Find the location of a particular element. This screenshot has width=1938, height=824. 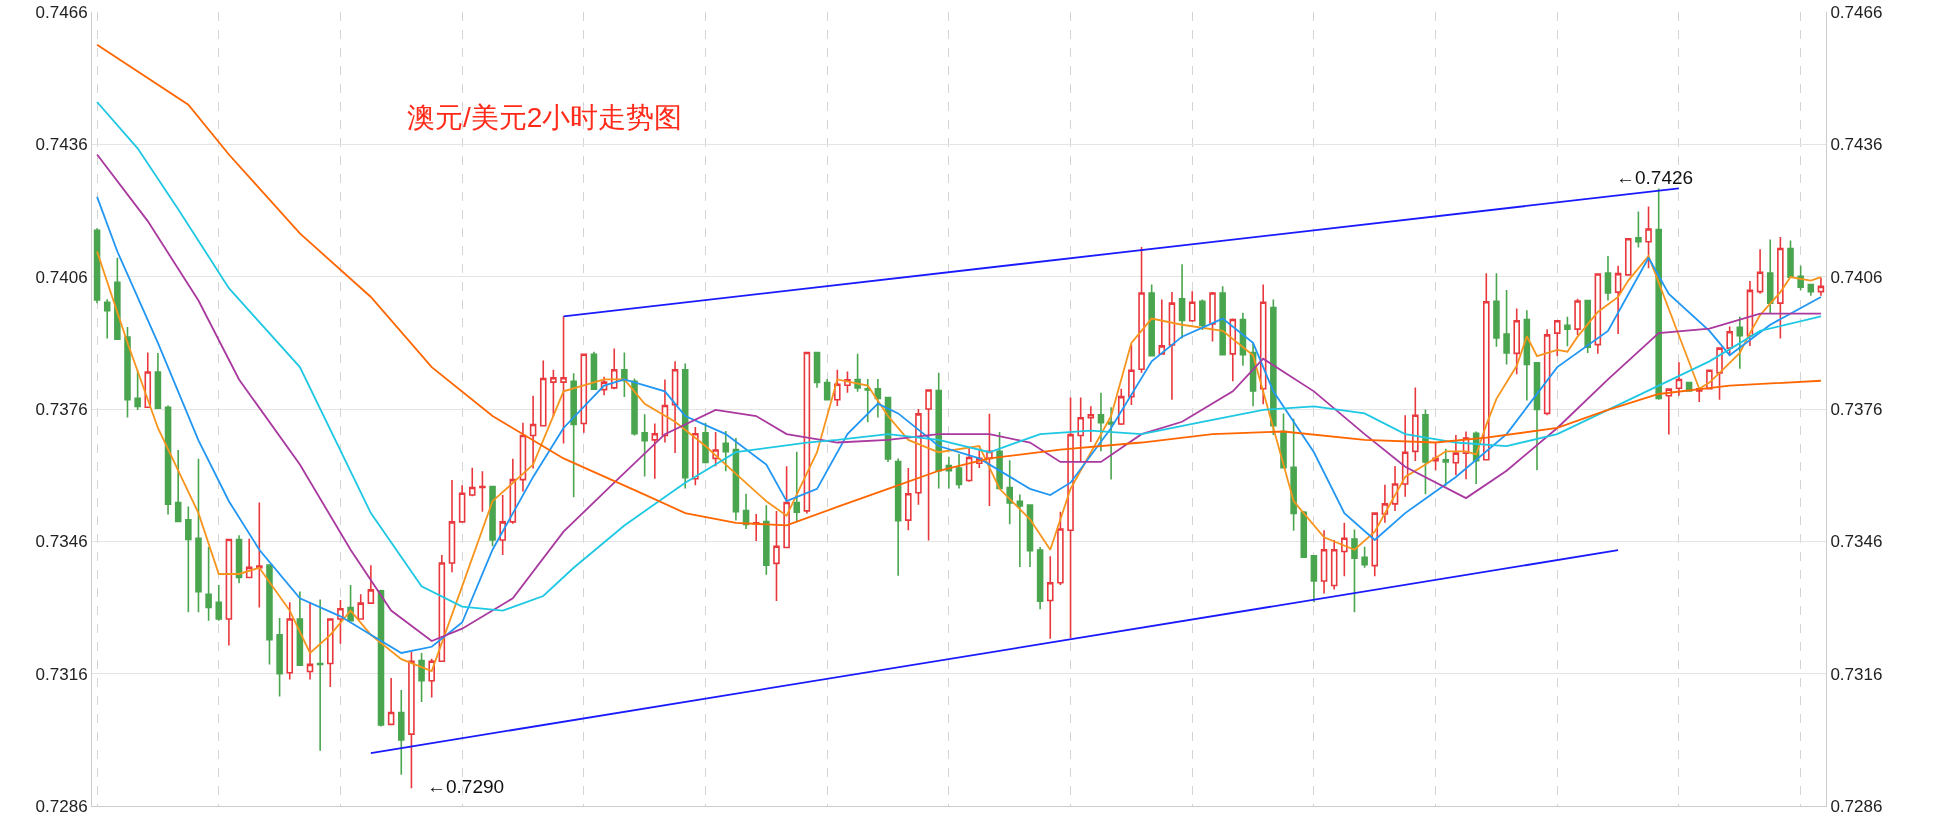

y2-tick-label: 0.7286 is located at coordinates (1856, 806).